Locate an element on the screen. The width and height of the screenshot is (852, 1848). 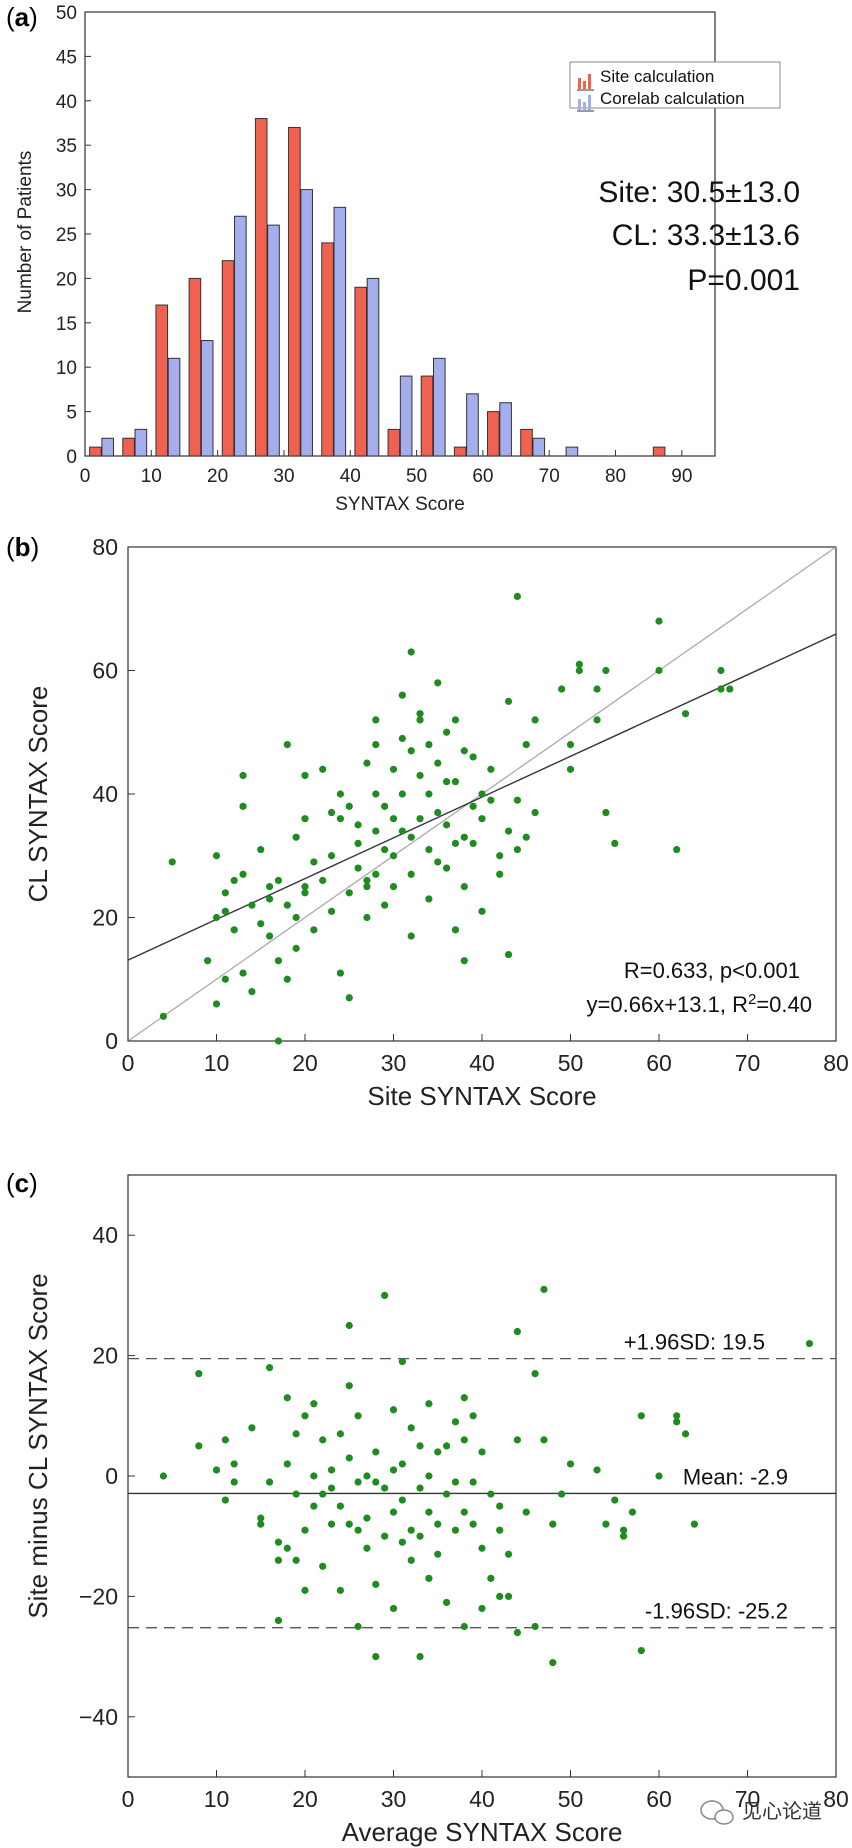
legend-corelab-swatch-icon is located at coordinates (585, 103).